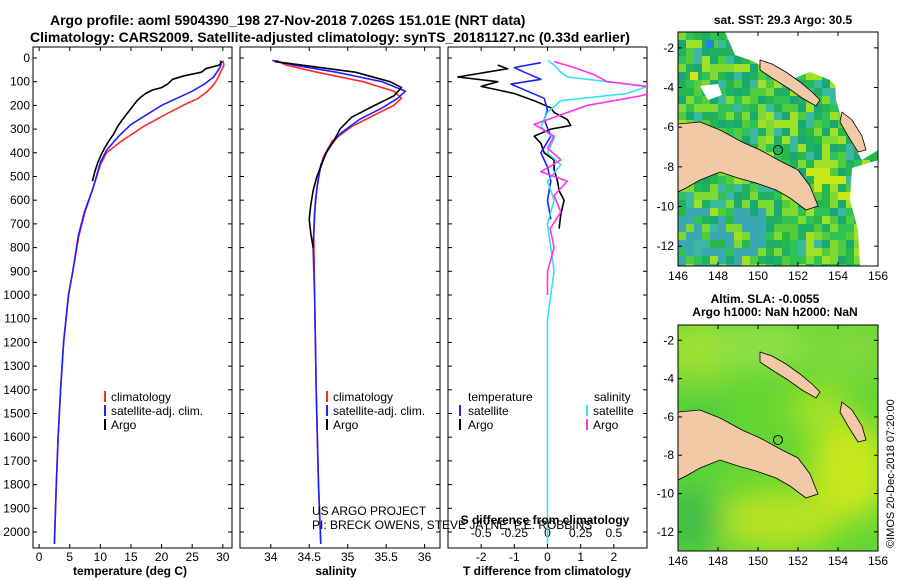 This screenshot has height=580, width=900. I want to click on legend-label-argo: Argo, so click(124, 425).